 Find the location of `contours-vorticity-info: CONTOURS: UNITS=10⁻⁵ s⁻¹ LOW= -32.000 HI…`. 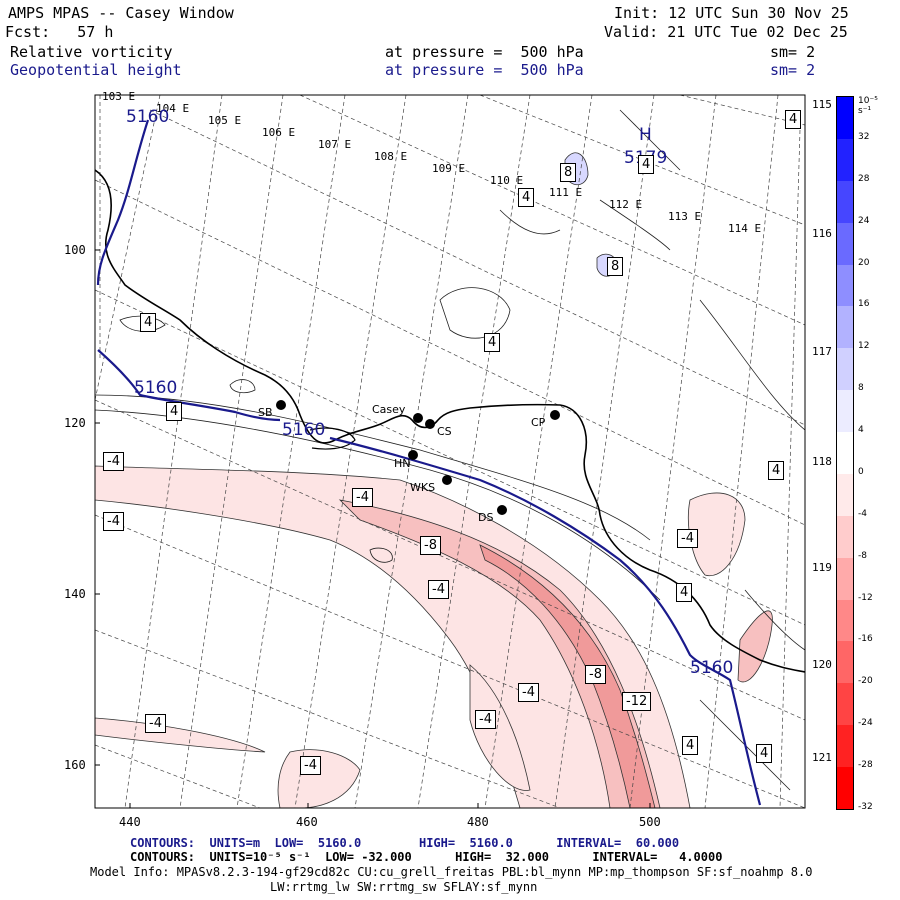

contours-vorticity-info: CONTOURS: UNITS=10⁻⁵ s⁻¹ LOW= -32.000 HI… is located at coordinates (426, 857).